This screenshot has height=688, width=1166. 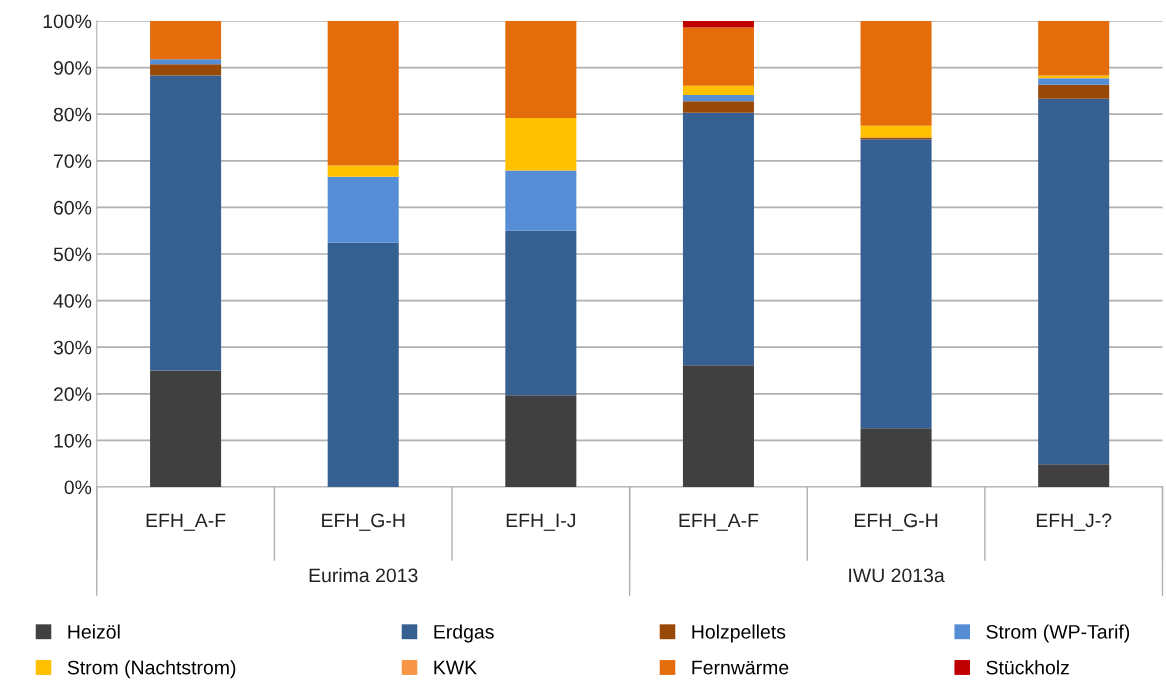 What do you see at coordinates (1027, 667) in the screenshot?
I see `legend-label: Stückholz` at bounding box center [1027, 667].